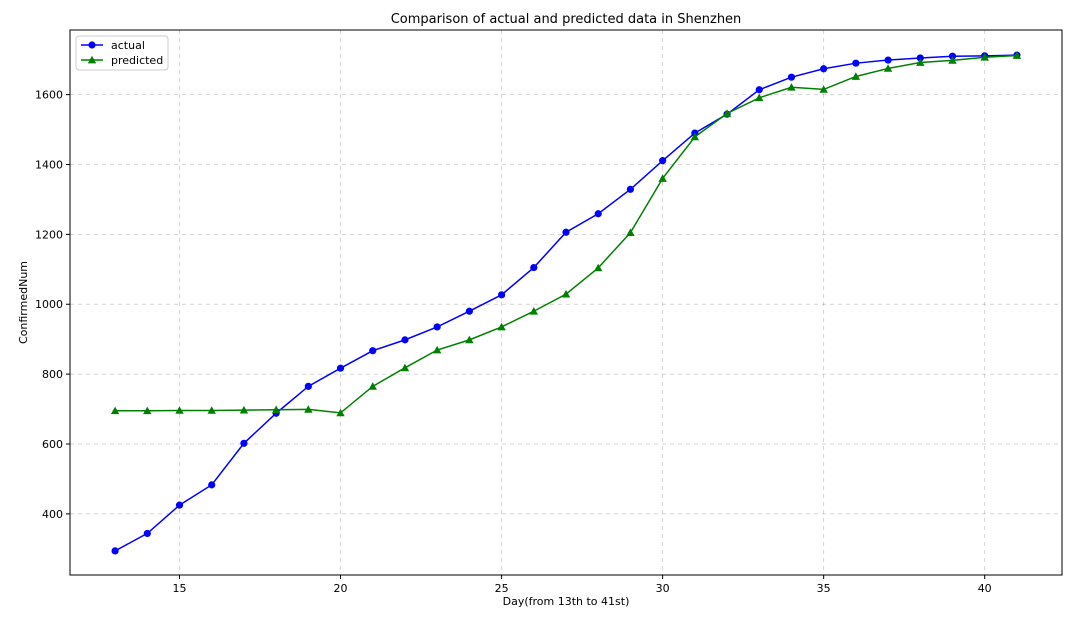 The height and width of the screenshot is (625, 1086). I want to click on legend-label: predicted, so click(137, 60).